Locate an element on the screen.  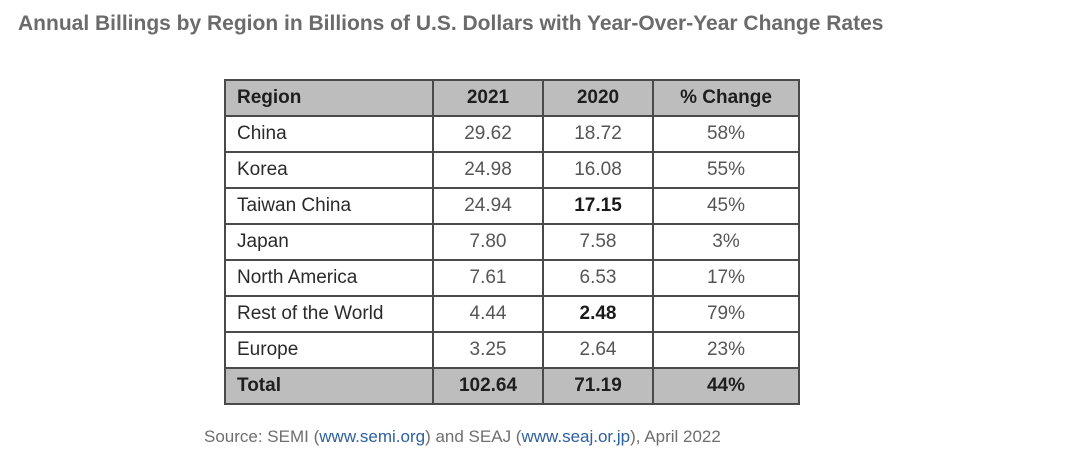
cell-change: 58% is located at coordinates (726, 134).